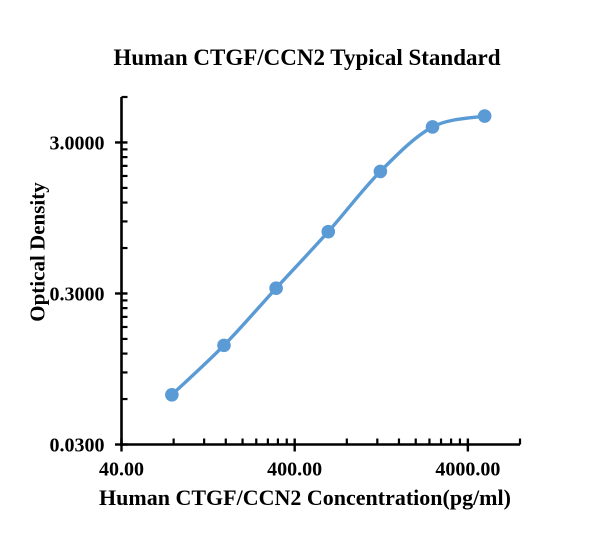 This screenshot has width=610, height=557. I want to click on x-tick-label: 4000.00, so click(467, 470).